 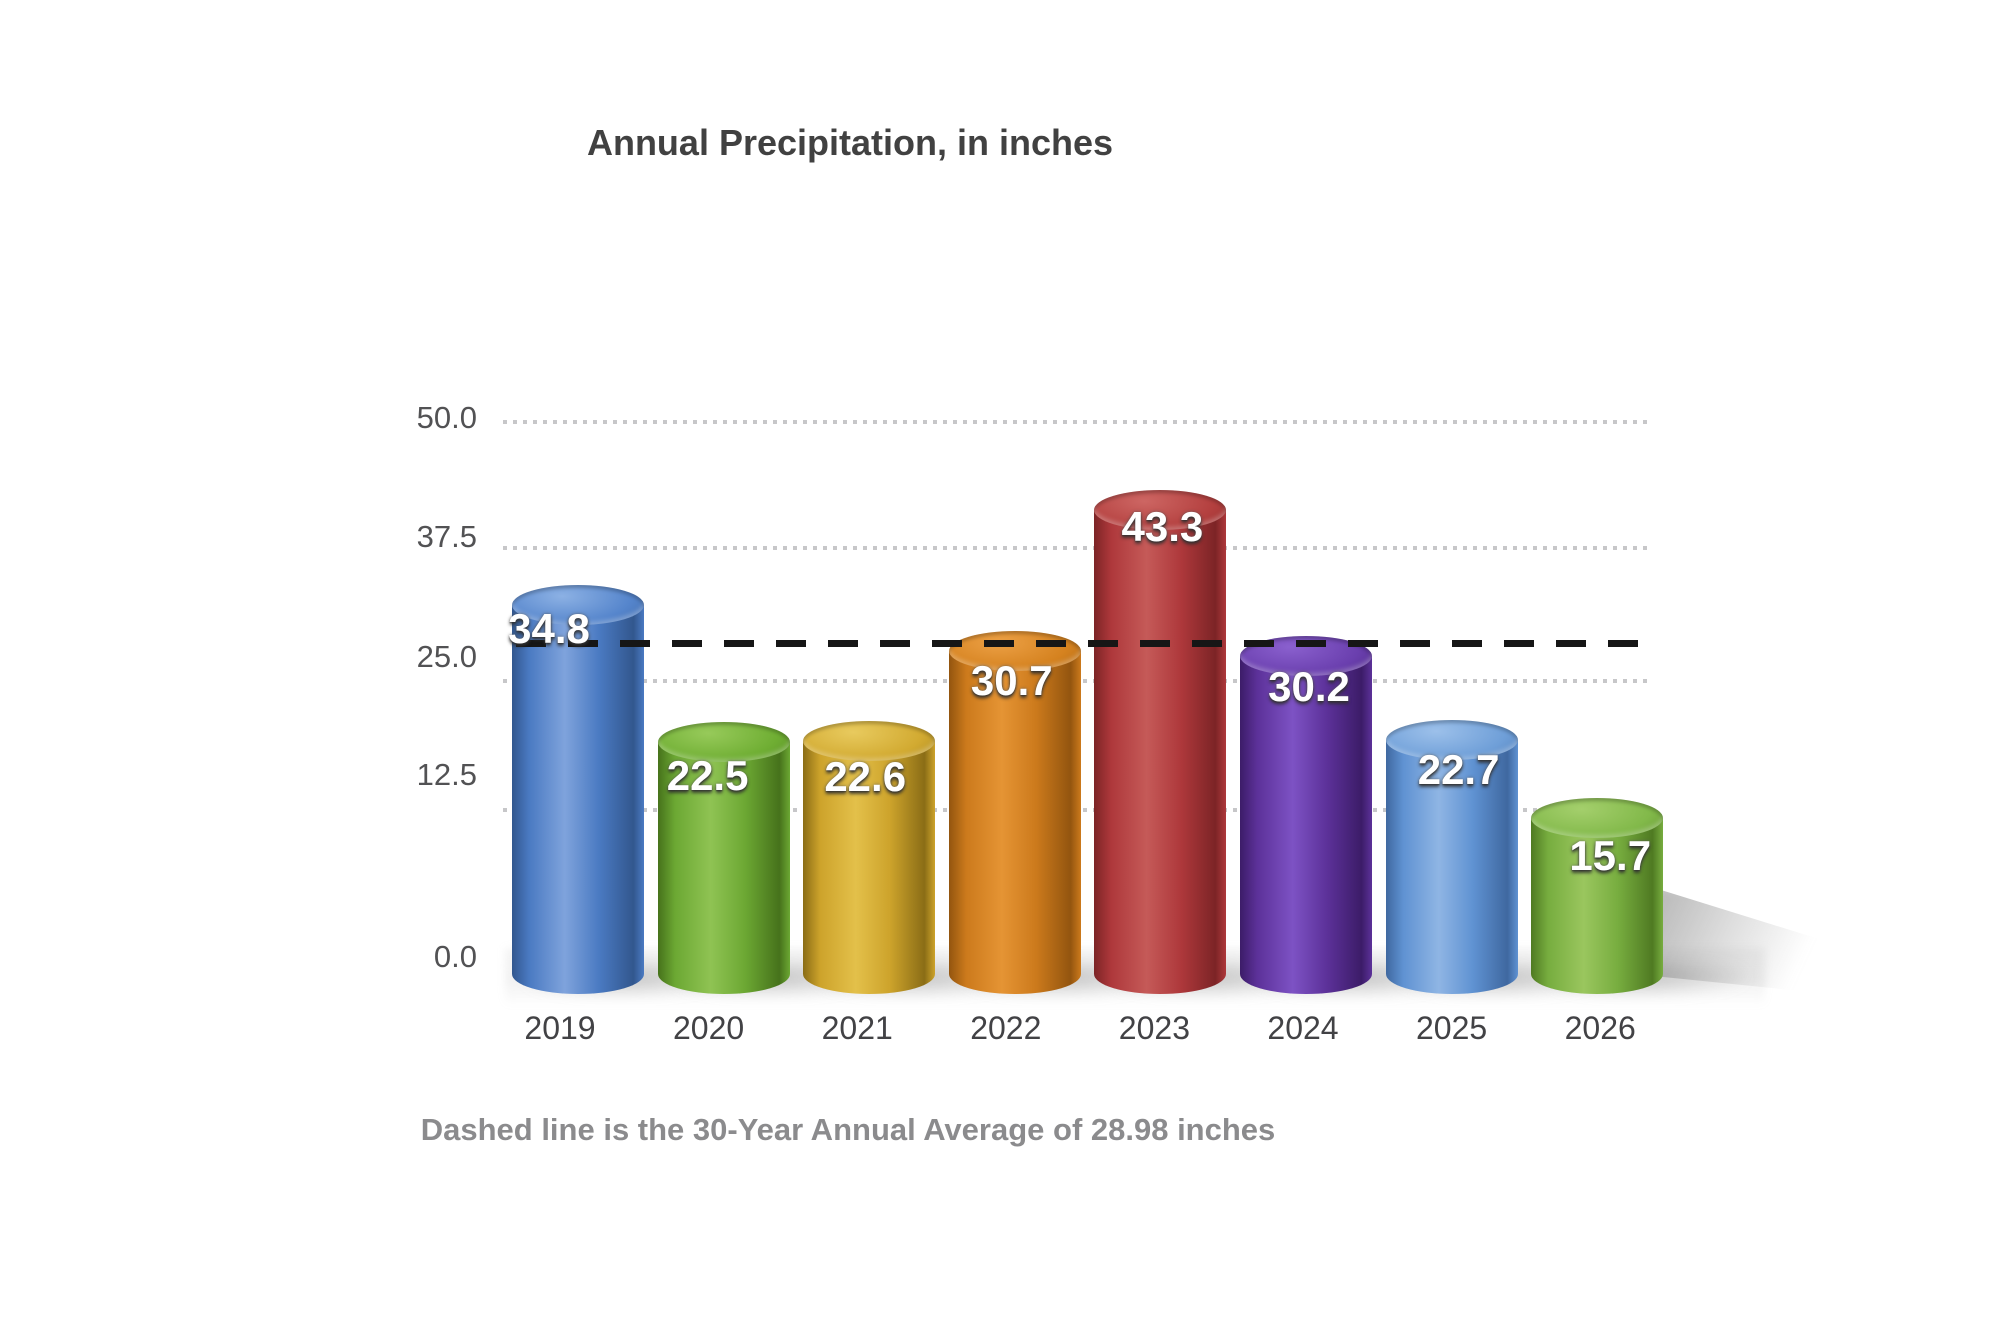 What do you see at coordinates (1597, 817) in the screenshot?
I see `bar-top-cap-2026` at bounding box center [1597, 817].